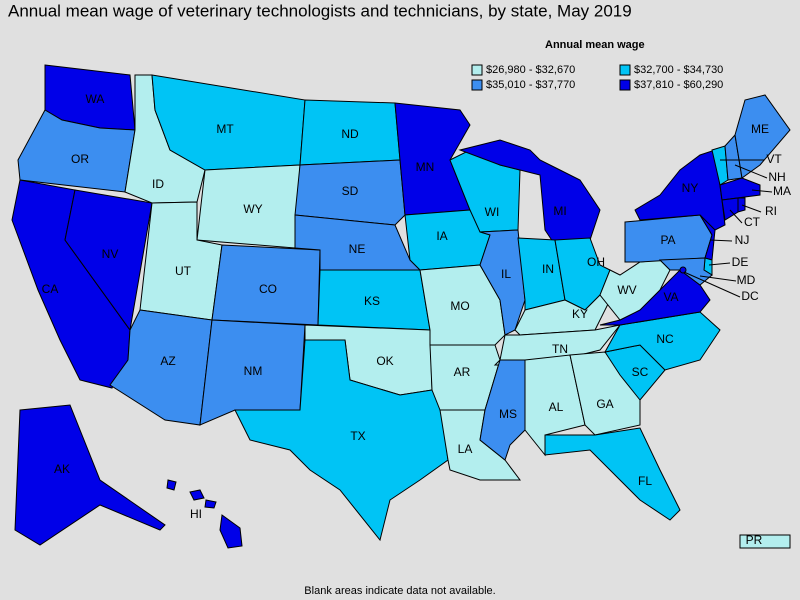 Image resolution: width=800 pixels, height=600 pixels. Describe the element at coordinates (357, 249) in the screenshot. I see `state-label: NE` at that location.